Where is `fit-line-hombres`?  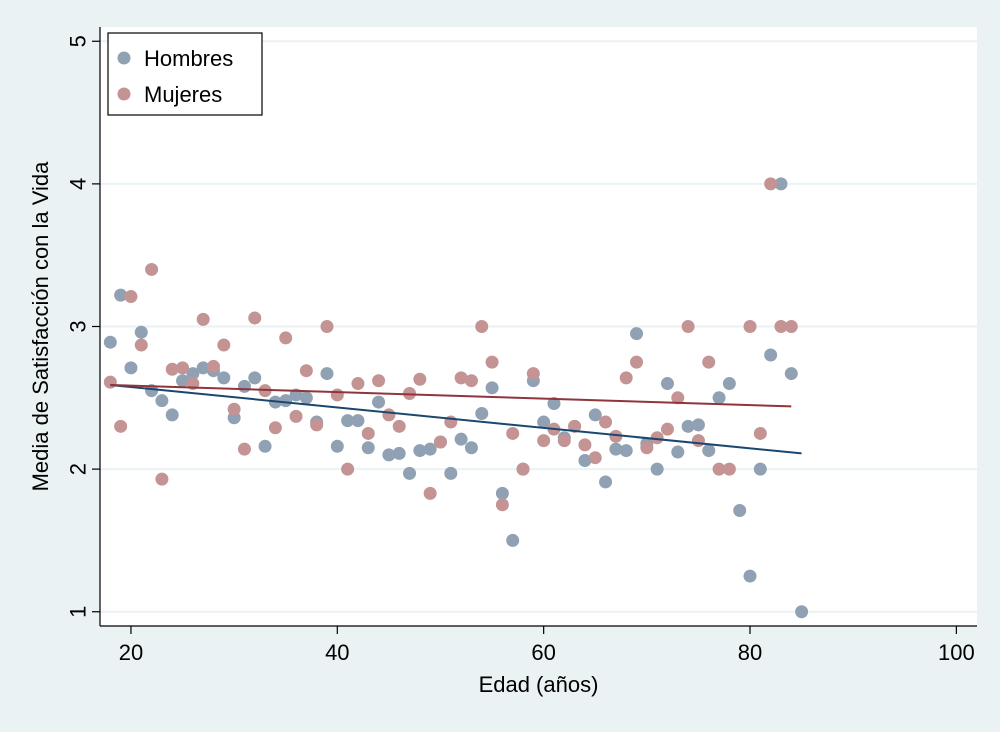 fit-line-hombres is located at coordinates (456, 419).